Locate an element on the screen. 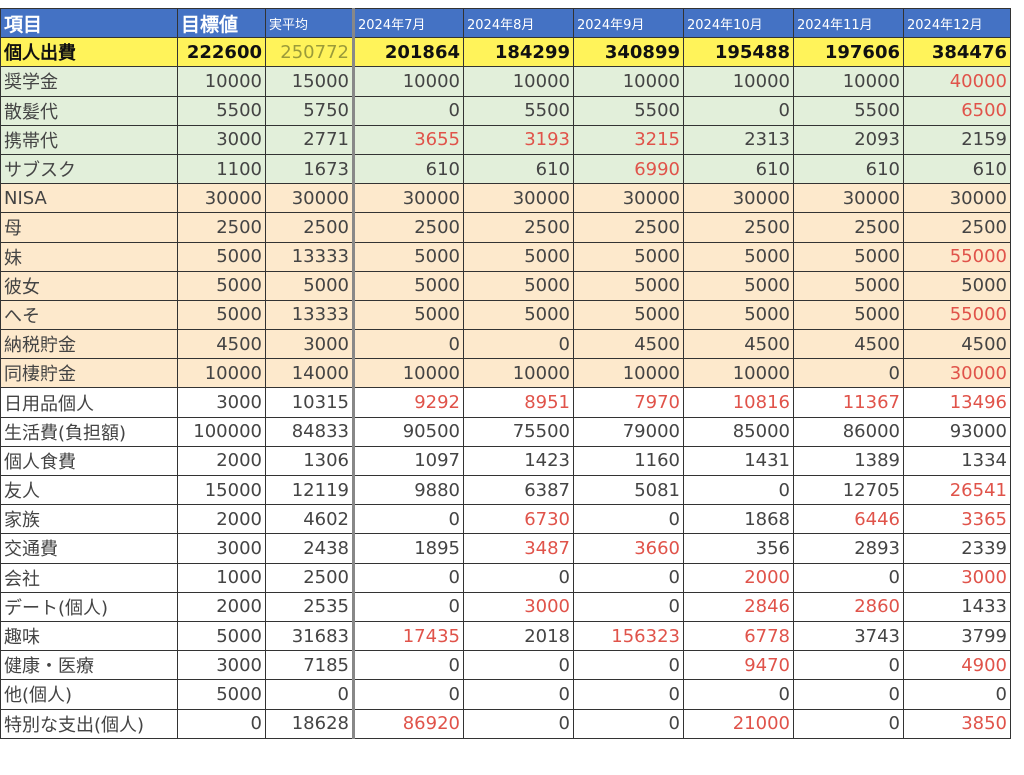  row-label: 携帯代 is located at coordinates (89, 139).